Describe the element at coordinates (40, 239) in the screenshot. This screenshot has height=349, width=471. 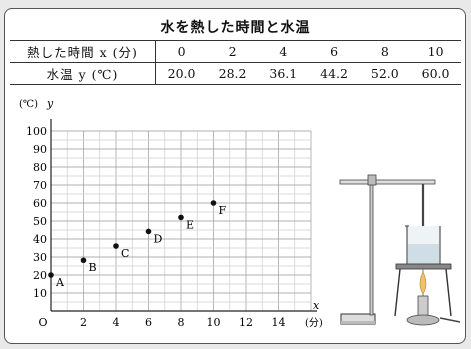
I see `y-tick-label: 40` at that location.